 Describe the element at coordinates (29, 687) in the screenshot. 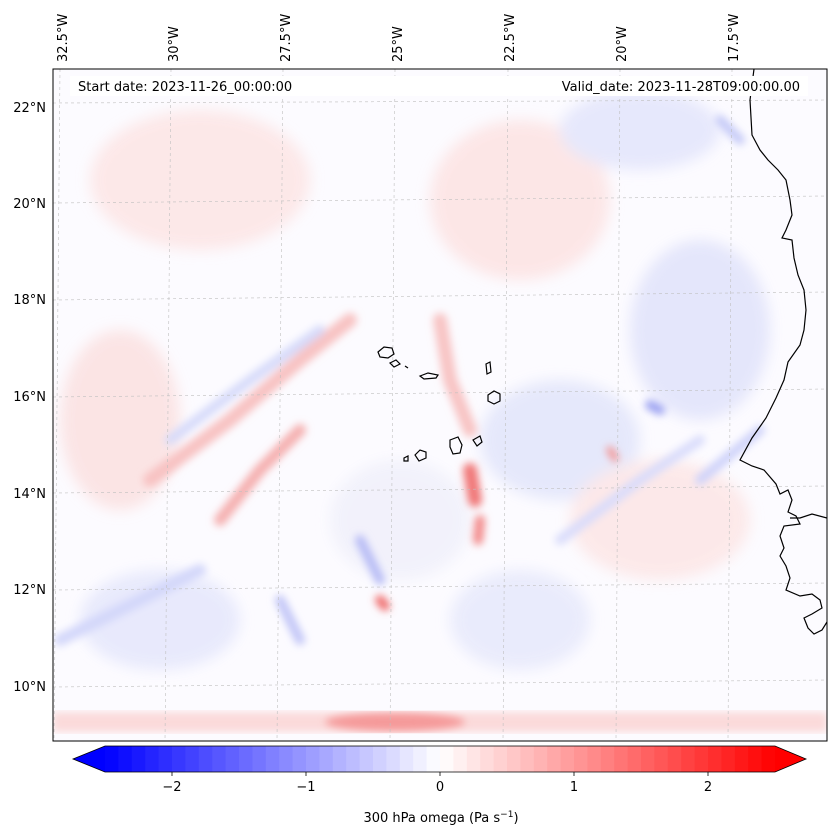

I see `lat-tick-label: 10°N` at that location.